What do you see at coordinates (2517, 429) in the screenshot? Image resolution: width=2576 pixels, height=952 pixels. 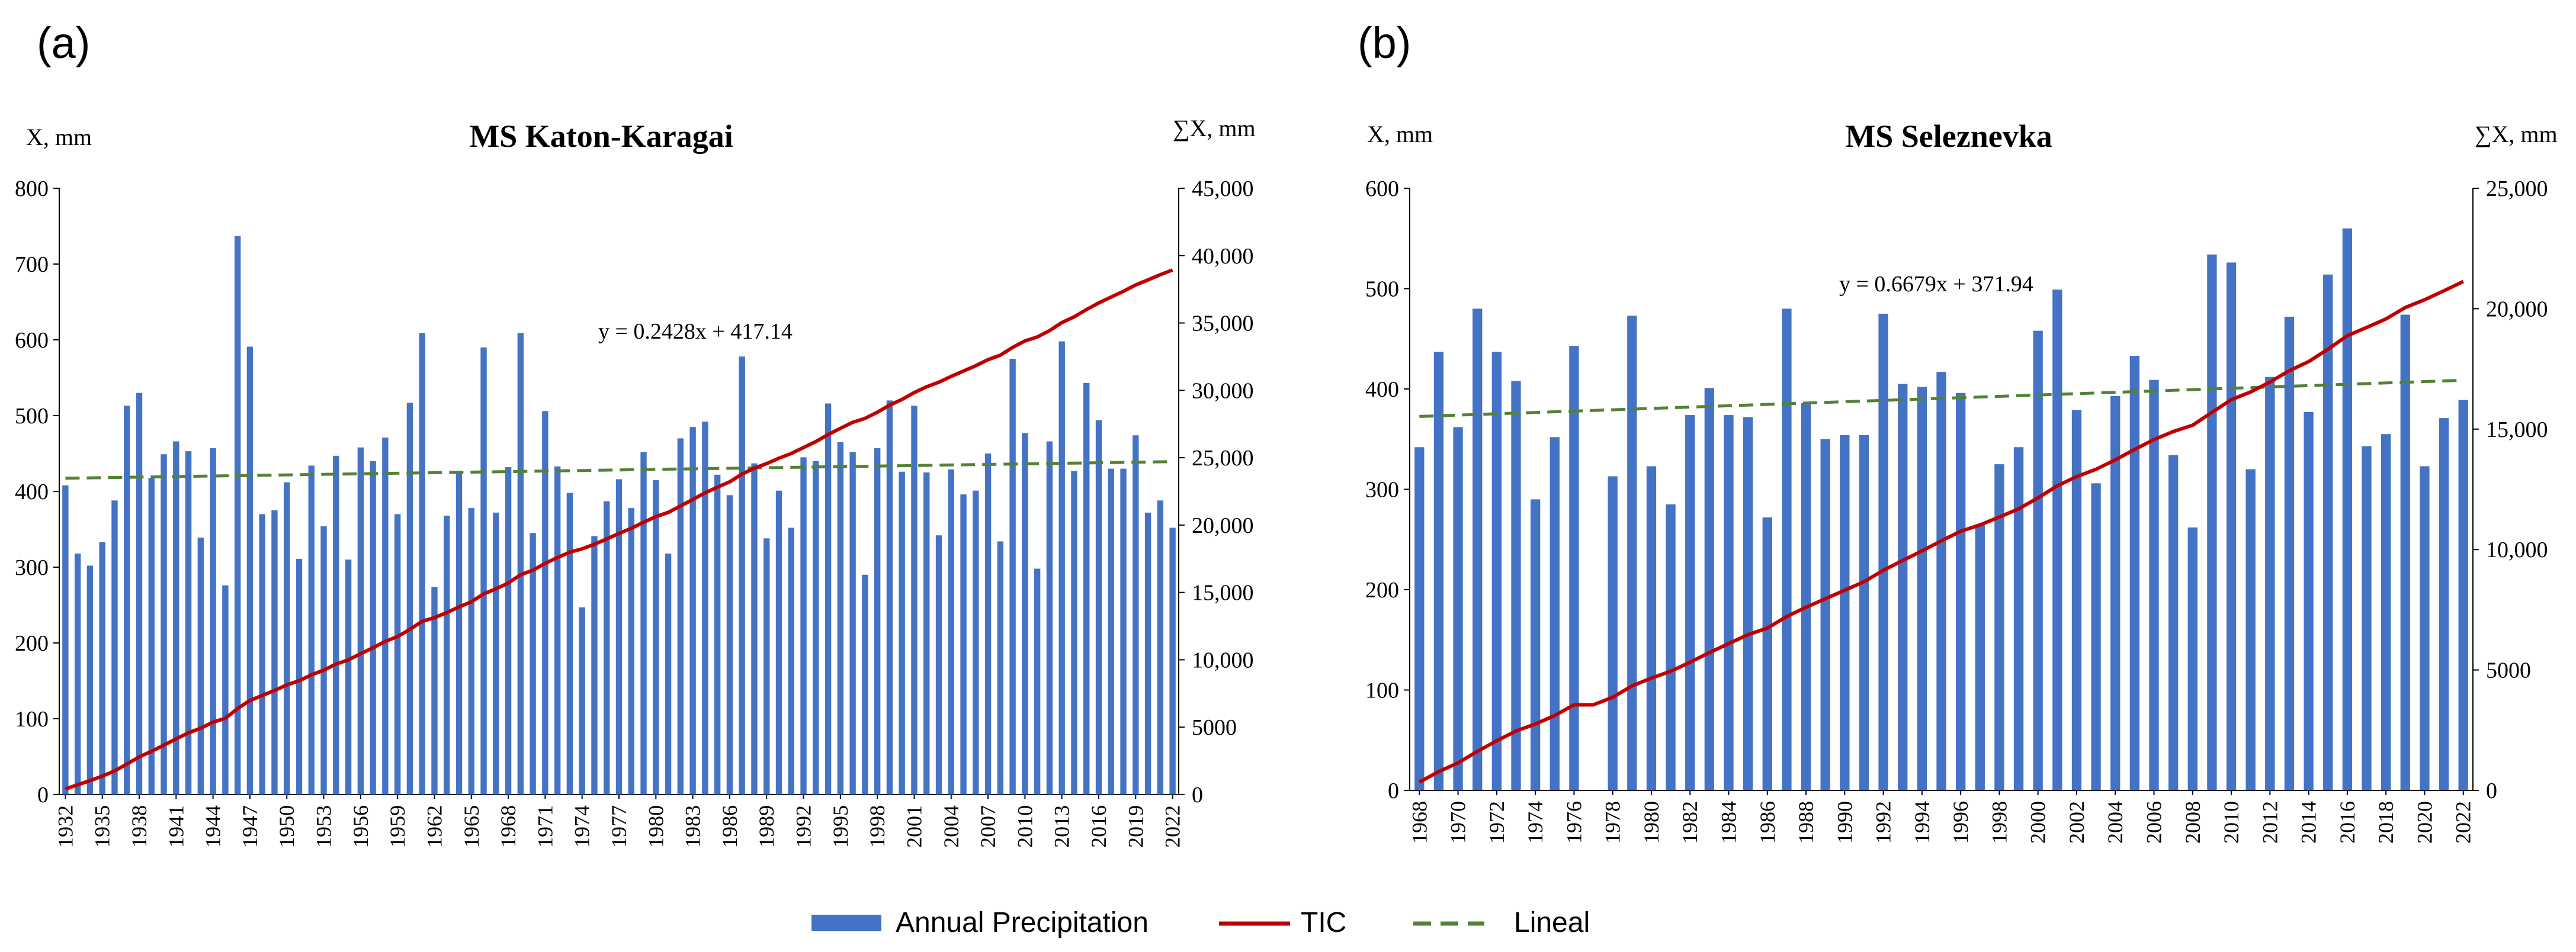 I see `y2-tick-label: 15,000` at bounding box center [2517, 429].